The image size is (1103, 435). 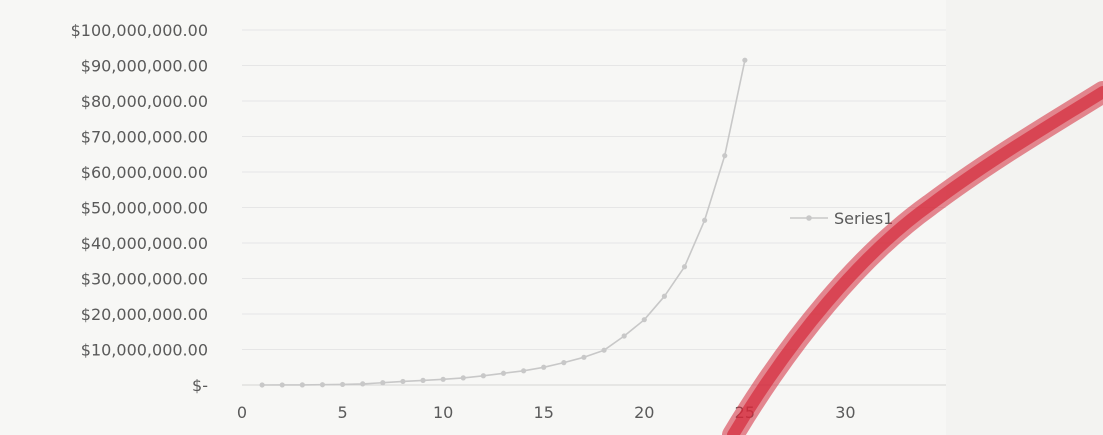 What do you see at coordinates (144, 66) in the screenshot?
I see `y-tick-label: $90,000,000.00` at bounding box center [144, 66].